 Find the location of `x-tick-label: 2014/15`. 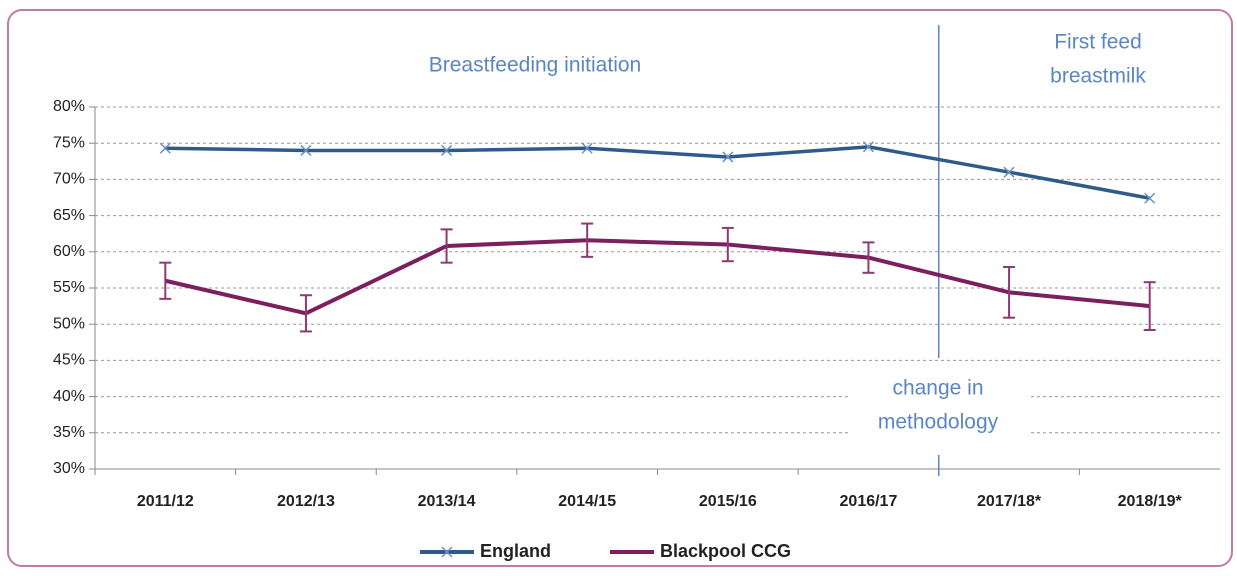

x-tick-label: 2014/15 is located at coordinates (587, 501).